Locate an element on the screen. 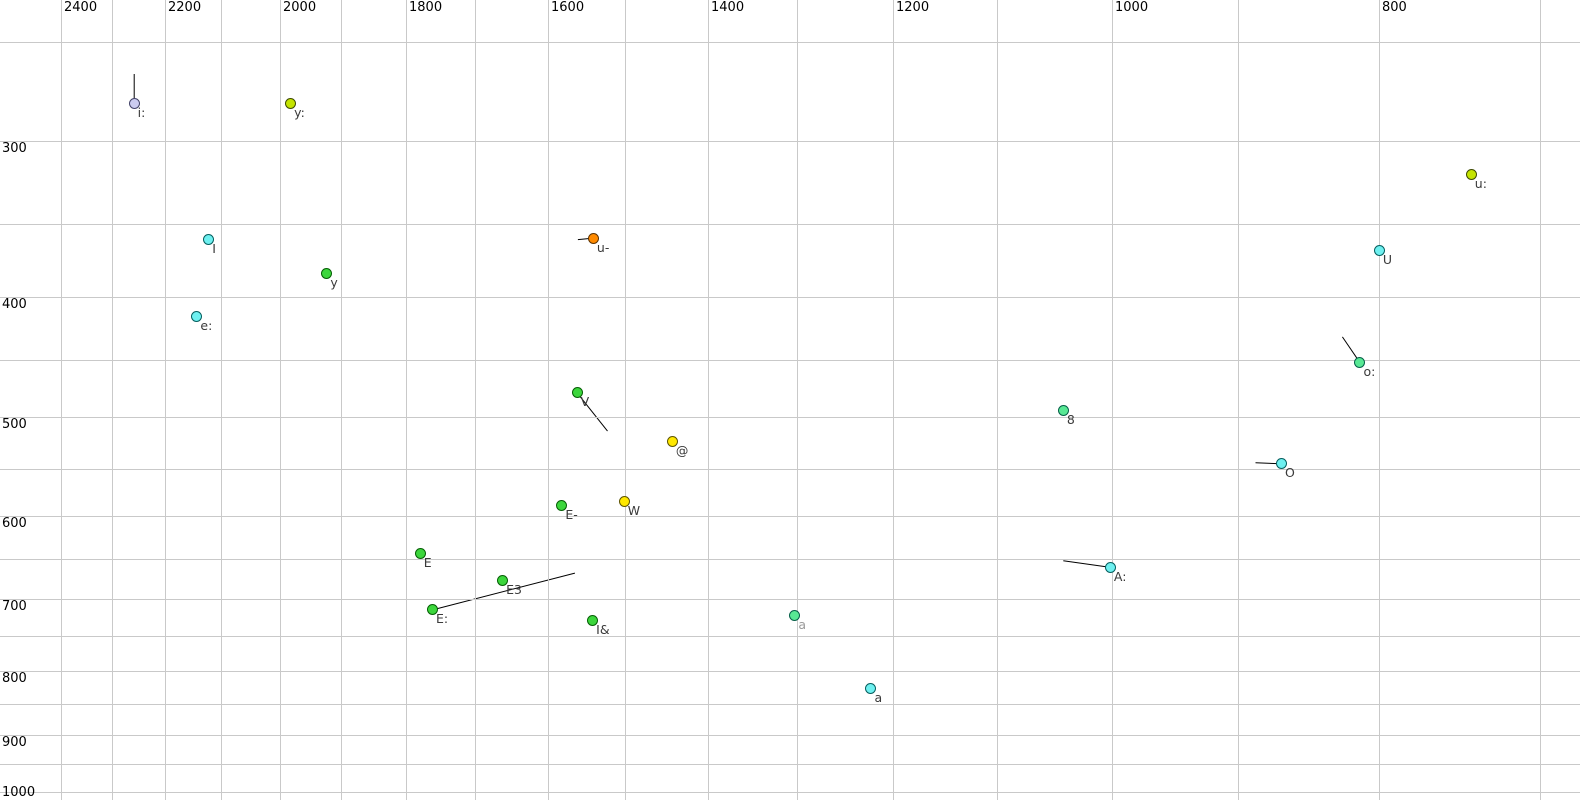  vowel-point-E: is located at coordinates (432, 610).